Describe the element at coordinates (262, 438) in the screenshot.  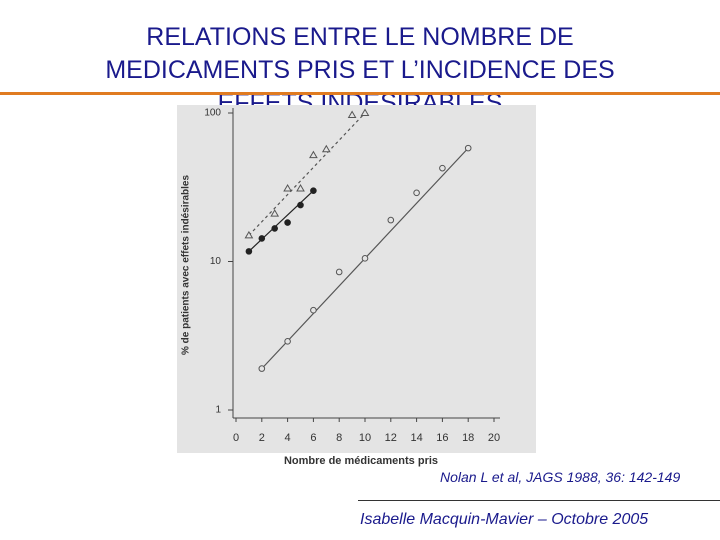
I see `x-tick-label: 2` at that location.